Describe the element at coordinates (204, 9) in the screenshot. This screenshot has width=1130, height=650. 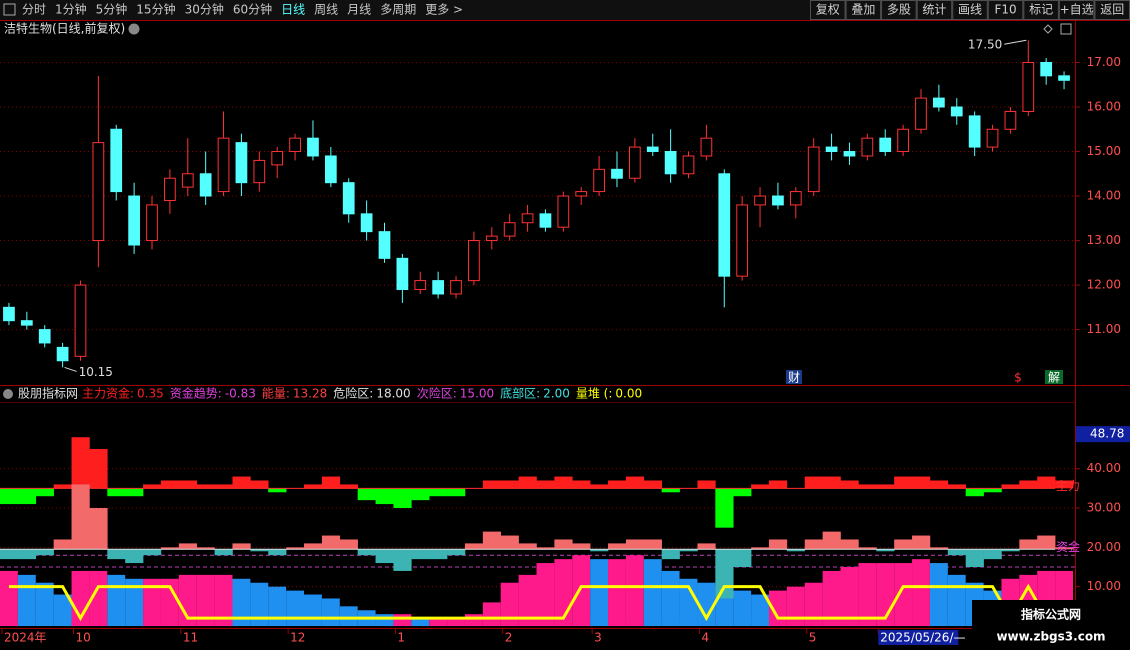
I see `period-tab: 30分钟` at that location.